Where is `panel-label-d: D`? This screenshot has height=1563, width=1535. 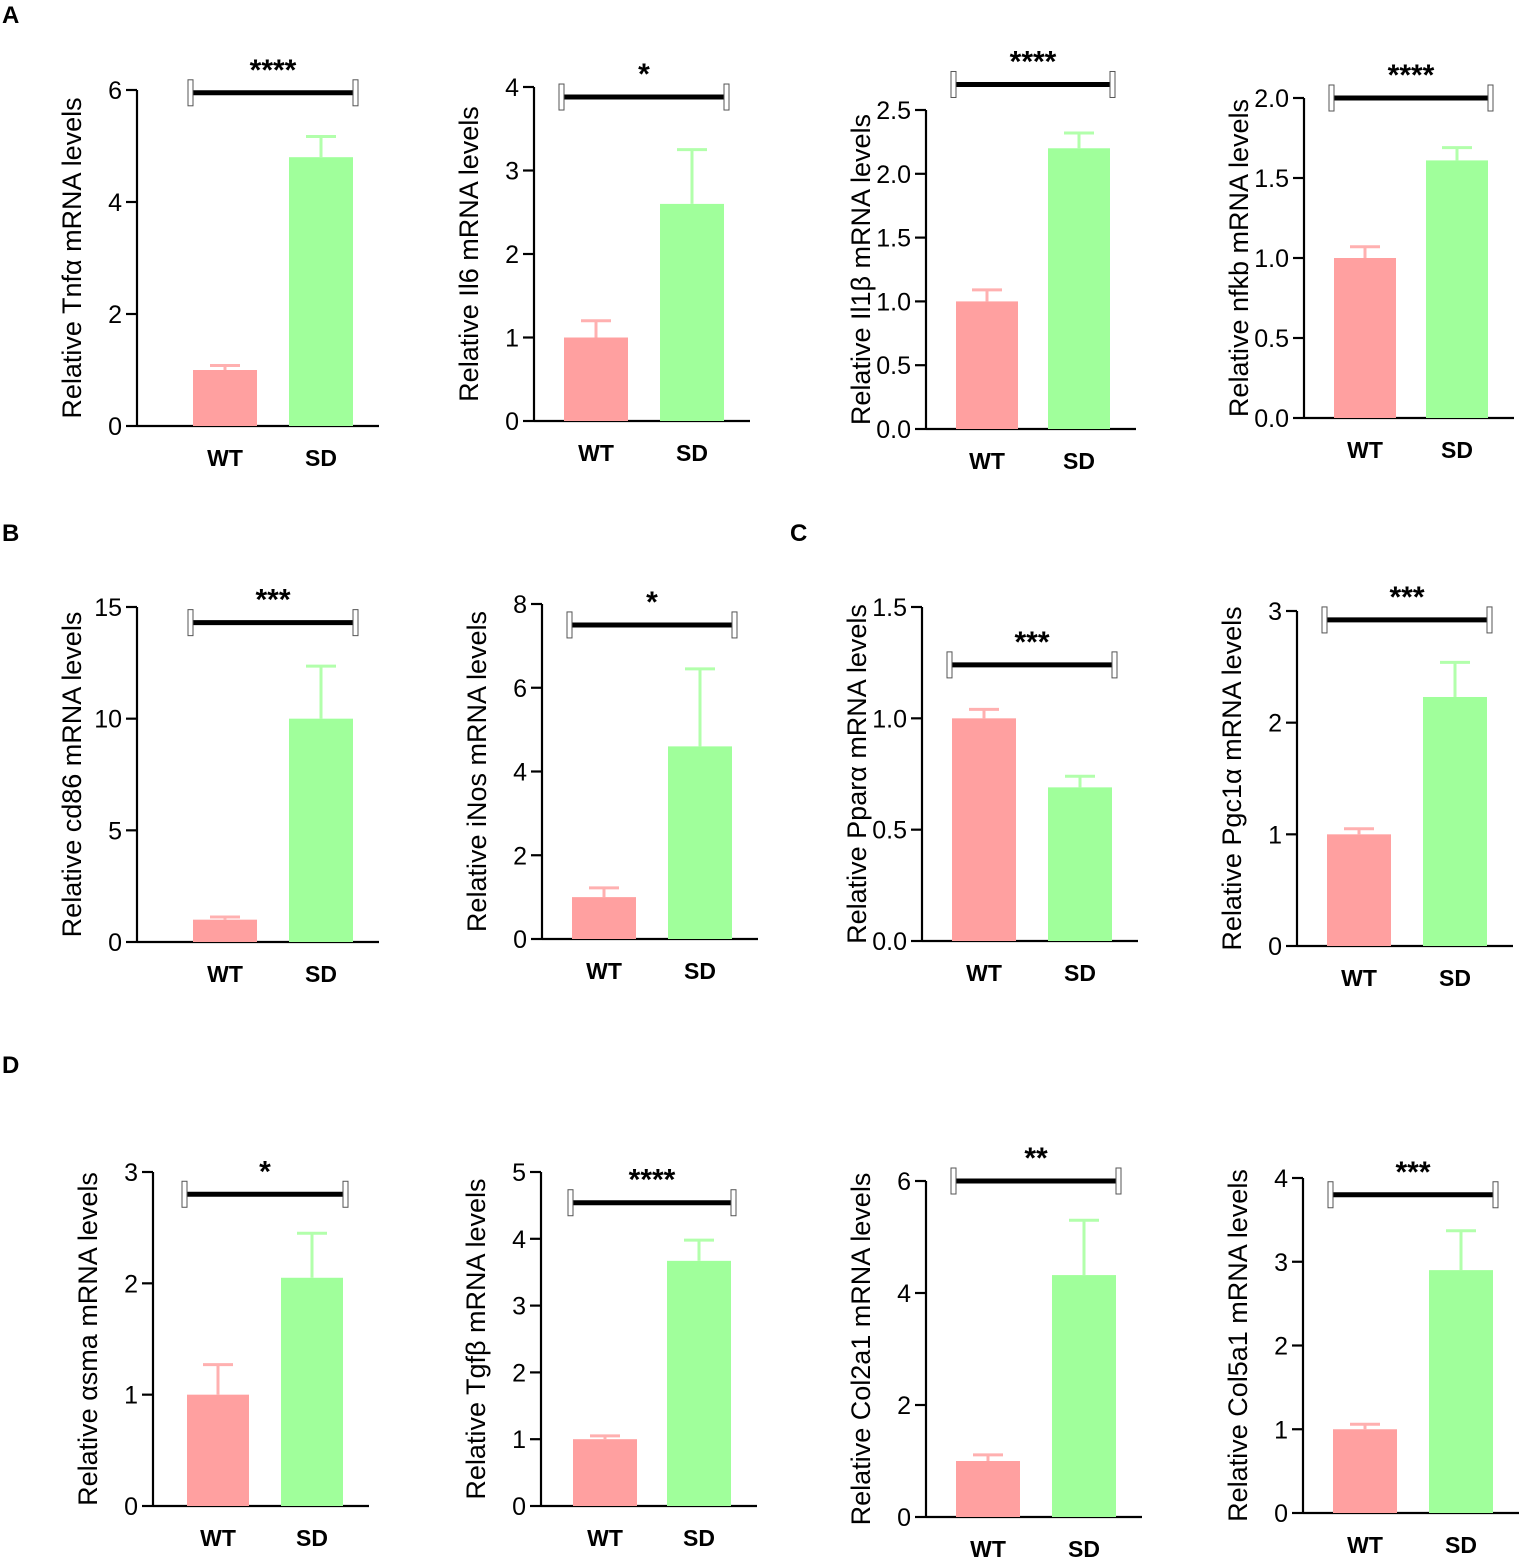 panel-label-d: D is located at coordinates (11, 1065).